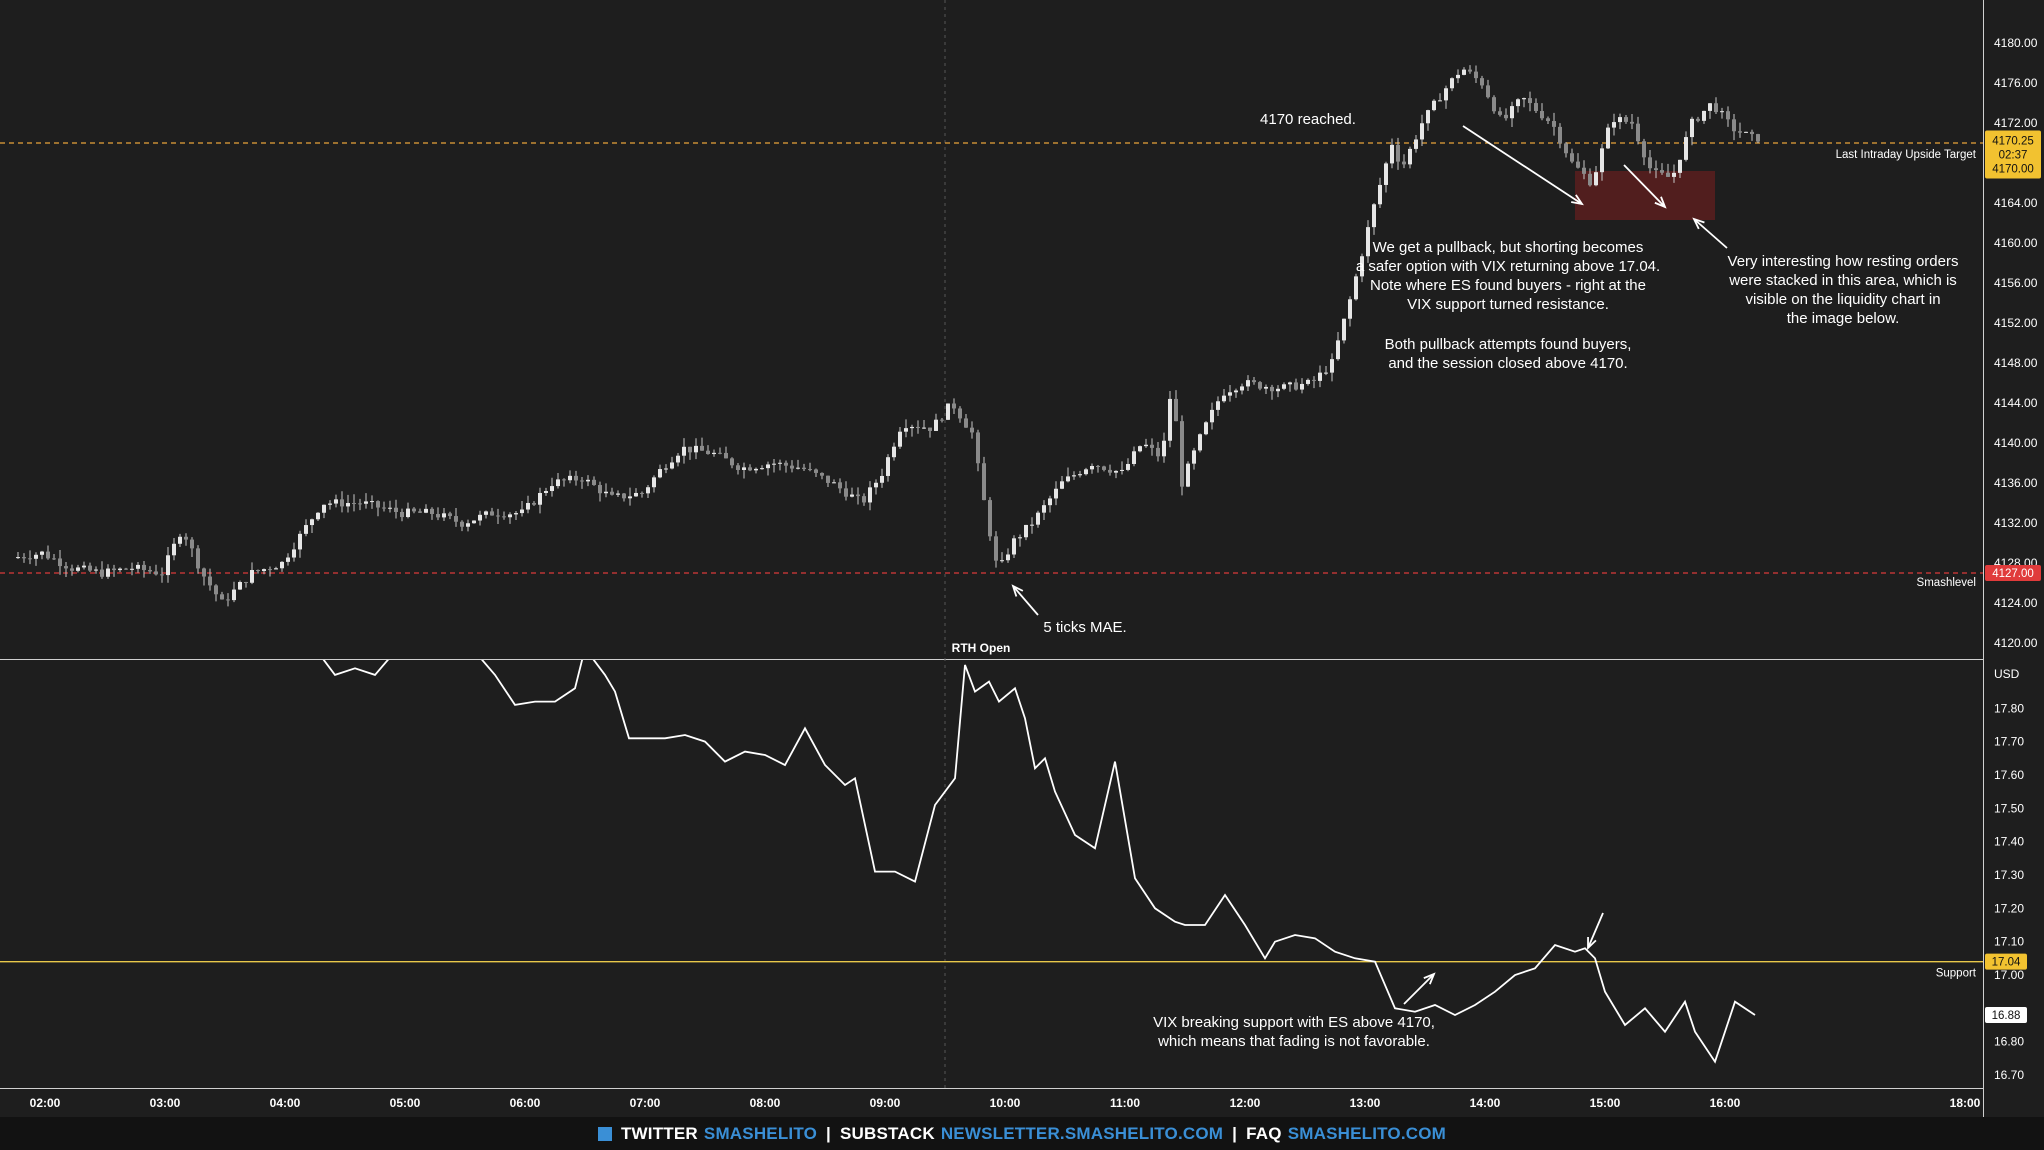 Image resolution: width=2044 pixels, height=1150 pixels. What do you see at coordinates (760, 1133) in the screenshot?
I see `twitter-link: SMASHELITO` at bounding box center [760, 1133].